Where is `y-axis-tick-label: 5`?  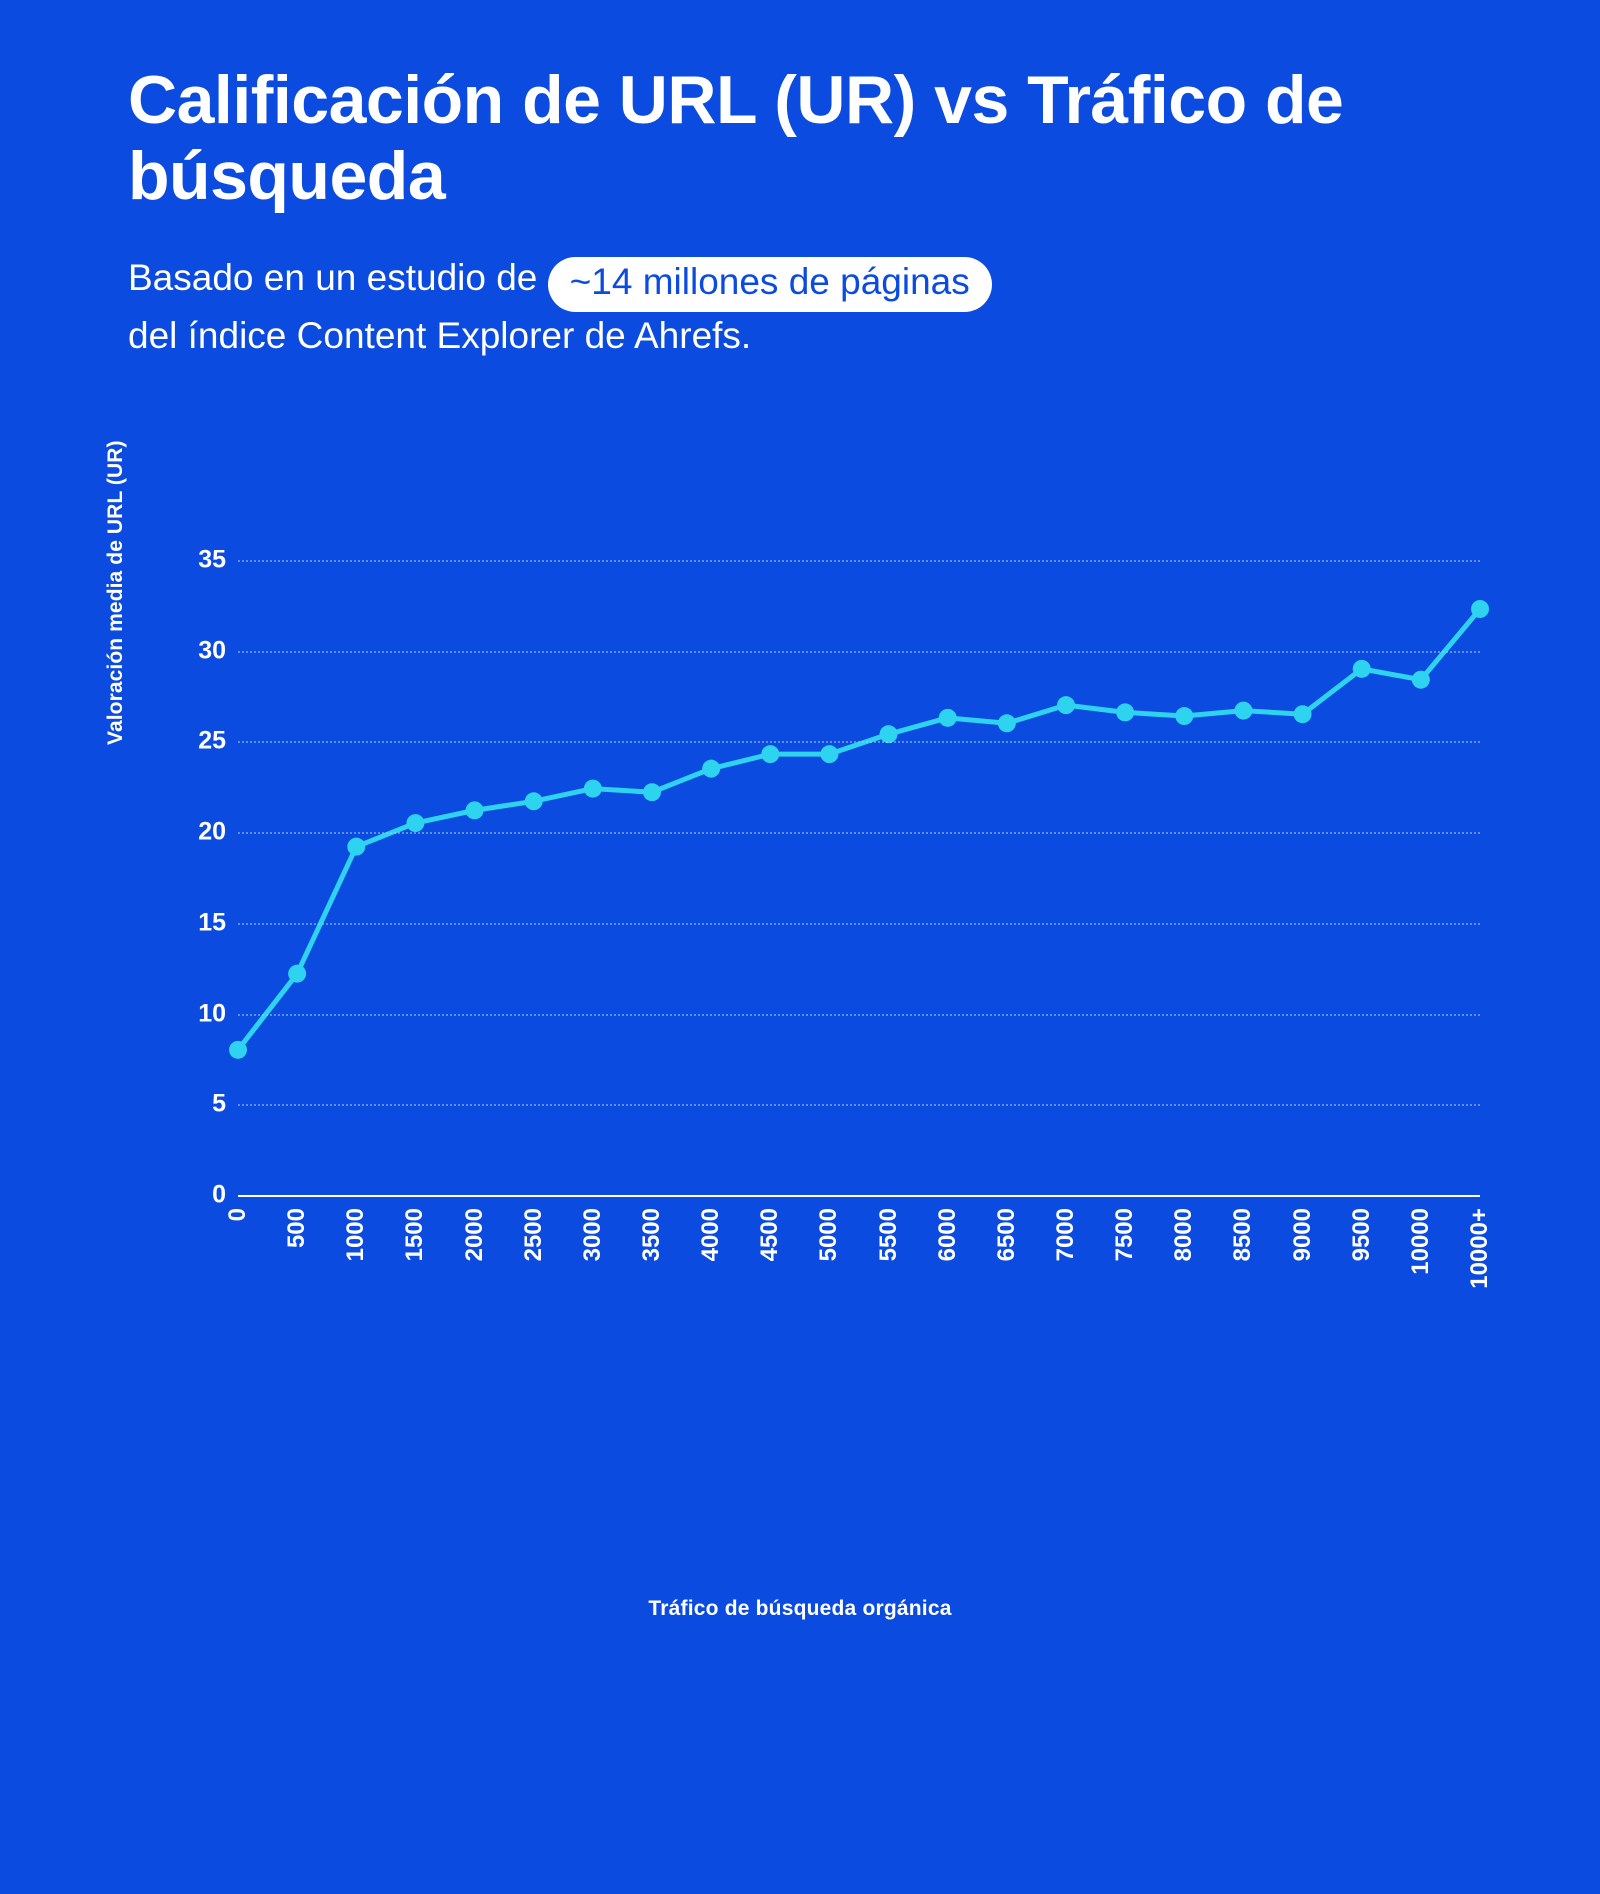
y-axis-tick-label: 5 is located at coordinates (219, 1103).